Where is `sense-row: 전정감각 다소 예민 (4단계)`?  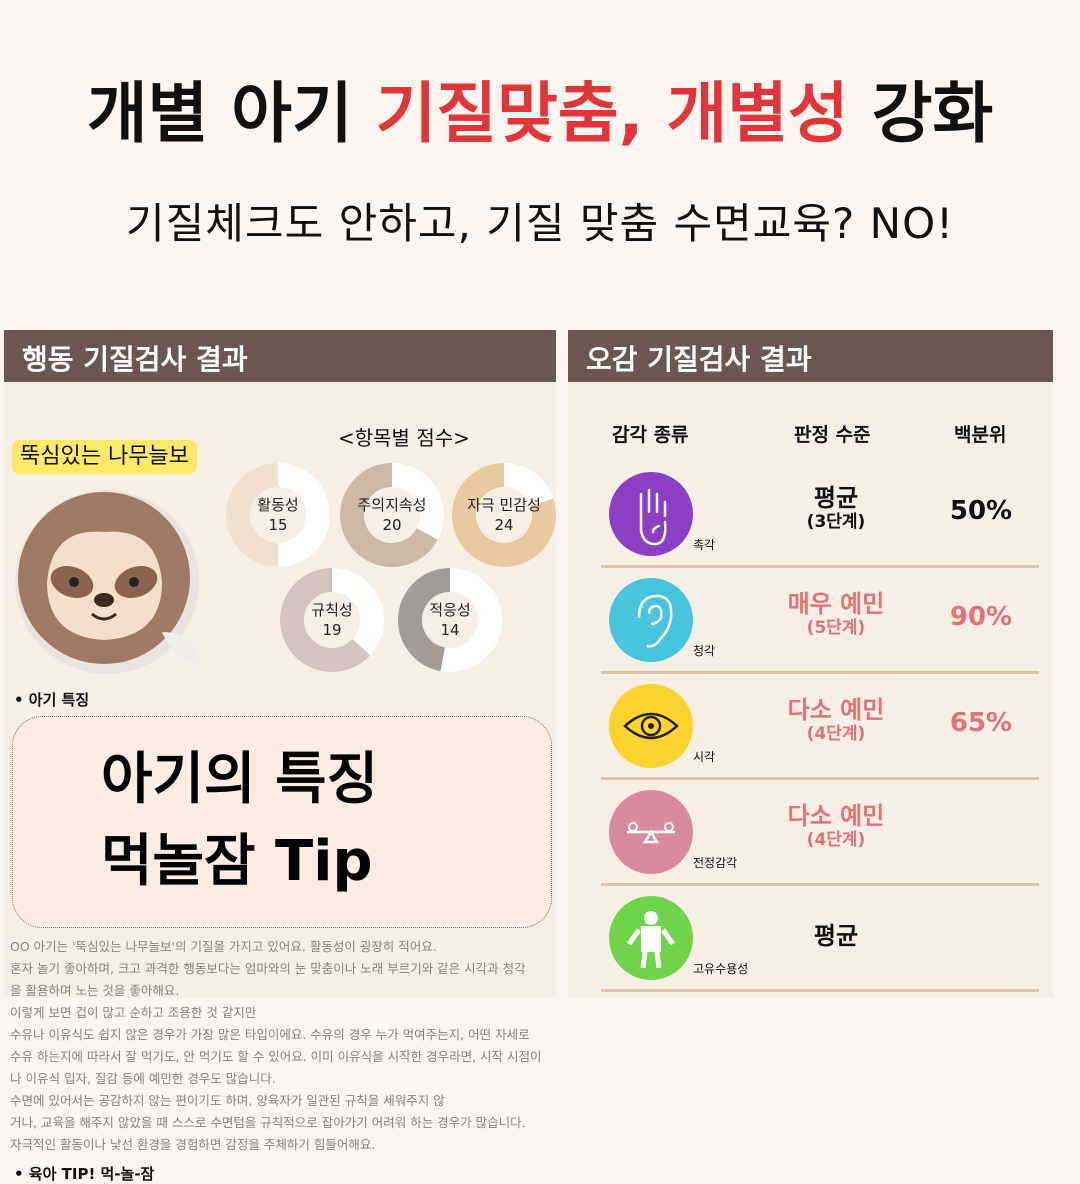
sense-row: 전정감각 다소 예민 (4단계) is located at coordinates (820, 833).